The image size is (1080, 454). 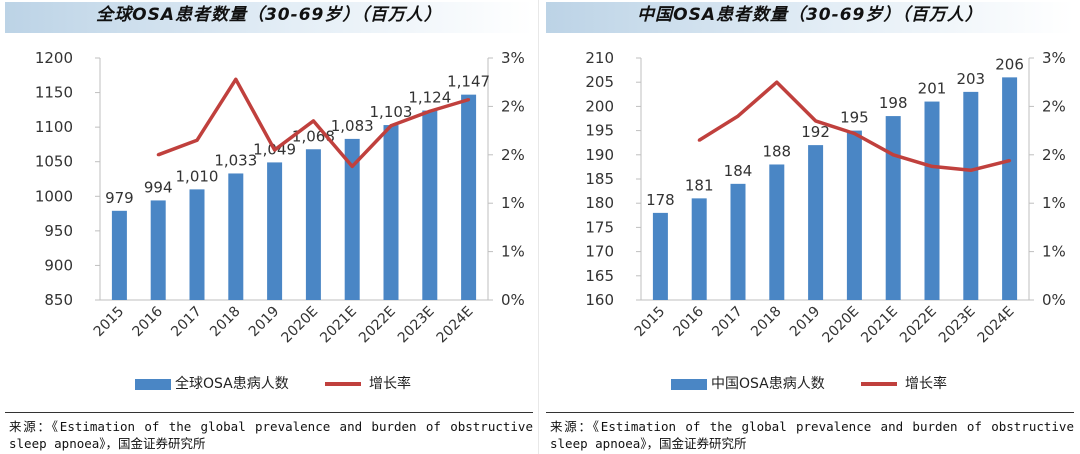 What do you see at coordinates (776, 151) in the screenshot?
I see `bar-value-label: 188` at bounding box center [776, 151].